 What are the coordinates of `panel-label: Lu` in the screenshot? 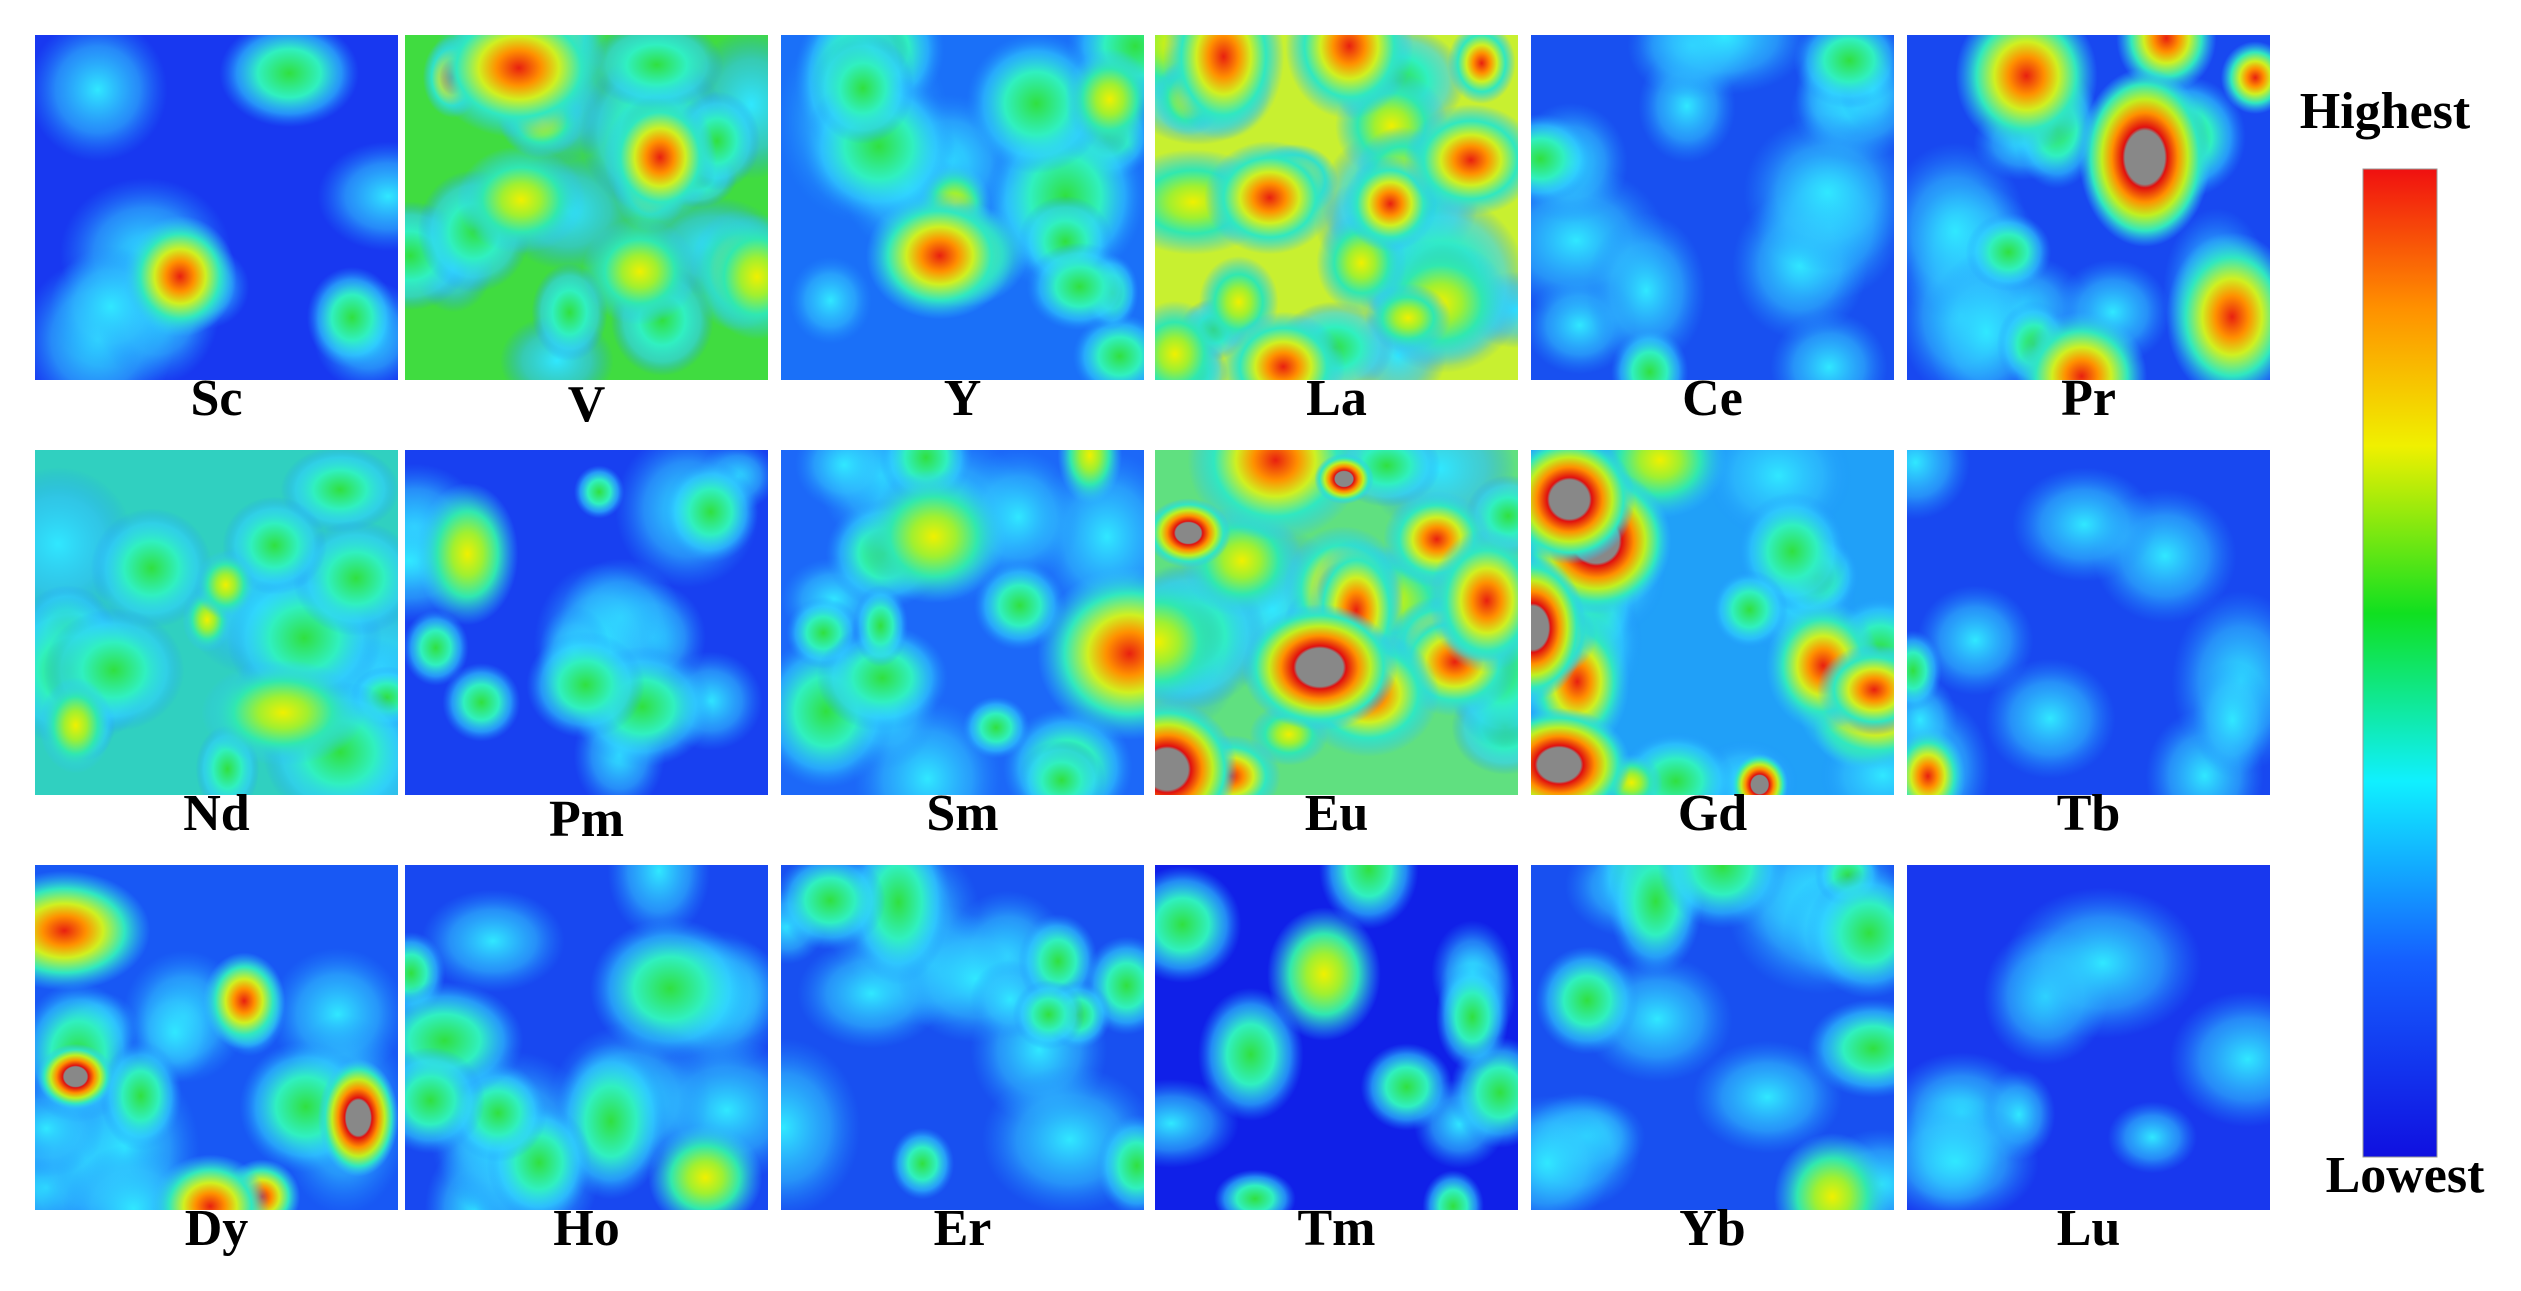 It's located at (2089, 1228).